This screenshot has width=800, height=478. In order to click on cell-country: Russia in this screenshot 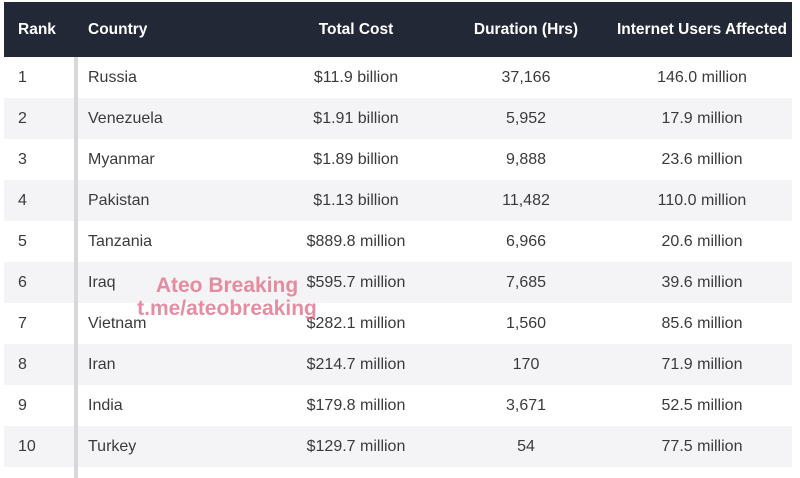, I will do `click(112, 77)`.